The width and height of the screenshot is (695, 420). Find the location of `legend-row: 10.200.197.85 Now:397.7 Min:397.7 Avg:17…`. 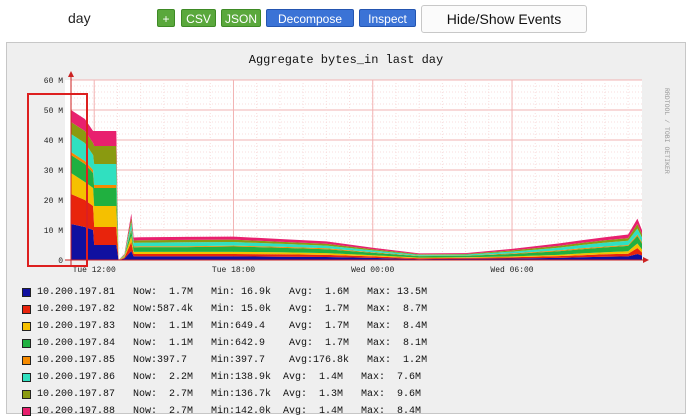

legend-row: 10.200.197.85 Now:397.7 Min:397.7 Avg:17… is located at coordinates (282, 360).